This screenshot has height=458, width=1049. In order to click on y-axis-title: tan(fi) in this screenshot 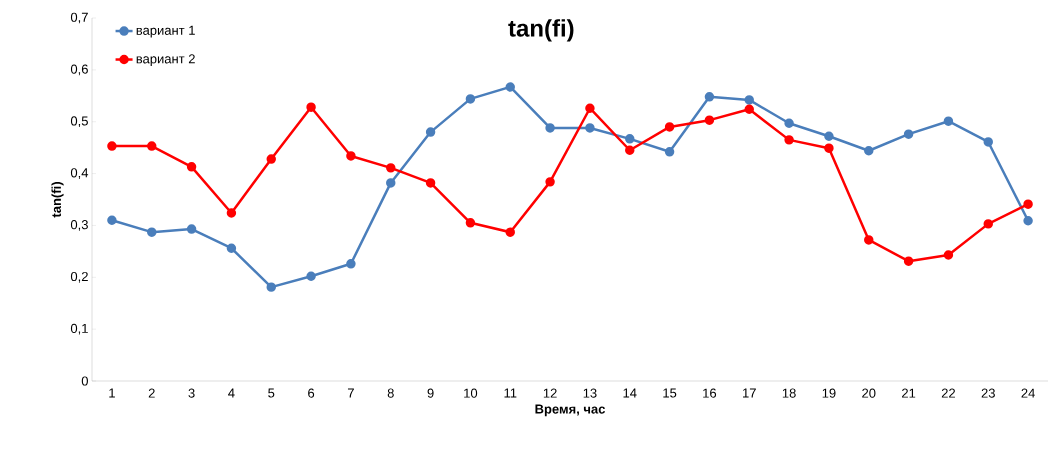, I will do `click(57, 200)`.